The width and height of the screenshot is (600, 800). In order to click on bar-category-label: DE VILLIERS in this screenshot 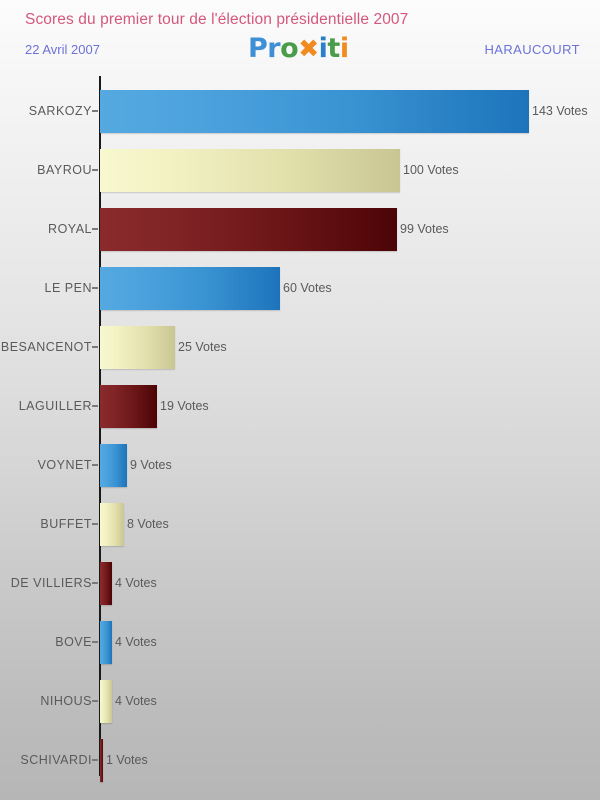, I will do `click(51, 583)`.